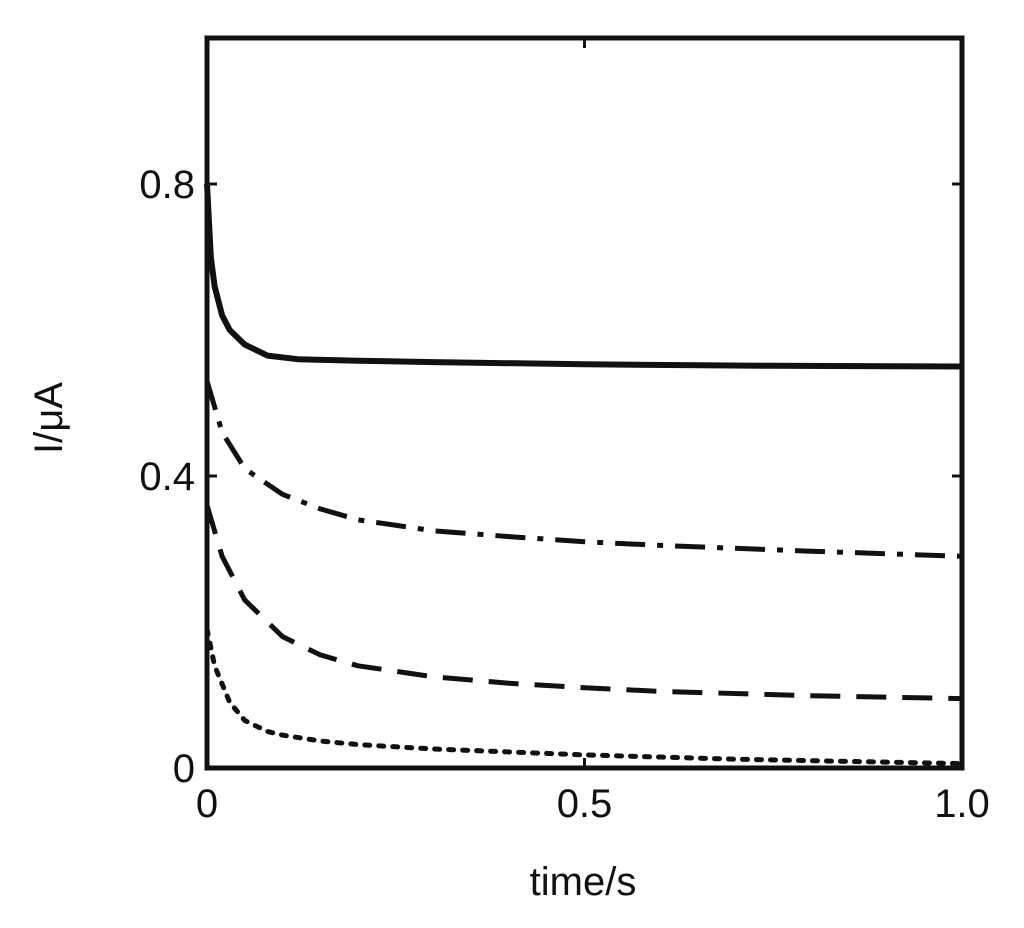 Image resolution: width=1024 pixels, height=928 pixels. I want to click on x-tick-label: 0, so click(207, 804).